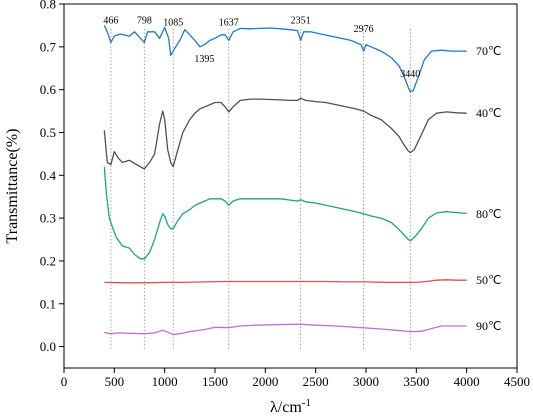 This screenshot has height=420, width=533. I want to click on y-axis-title: Transmittance(%), so click(12, 186).